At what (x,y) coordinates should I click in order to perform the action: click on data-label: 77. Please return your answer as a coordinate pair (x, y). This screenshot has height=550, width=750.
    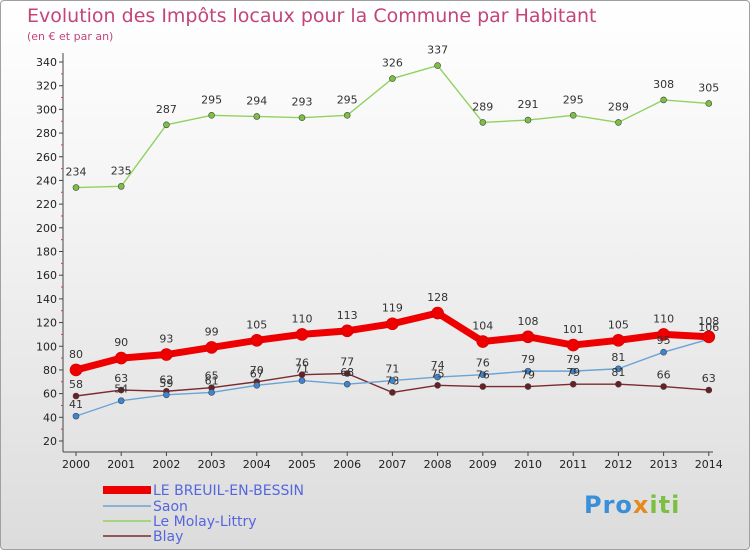
    Looking at the image, I should click on (347, 361).